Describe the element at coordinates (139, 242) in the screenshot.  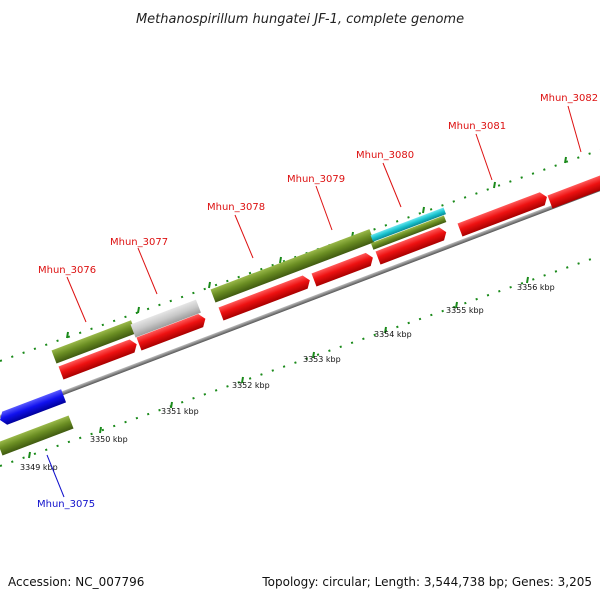
I see `gene-label-mhun-3077: Mhun_3077` at that location.